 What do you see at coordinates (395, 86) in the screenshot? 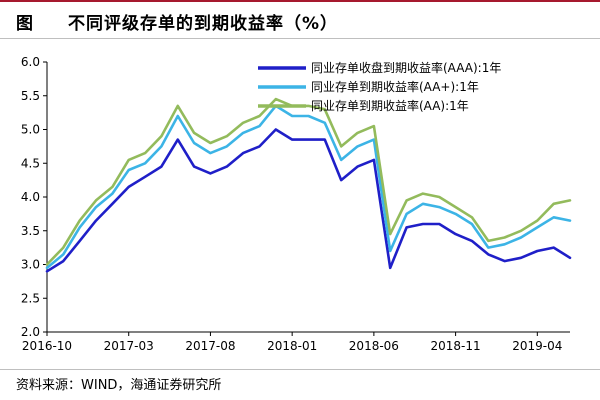
I see `legend-label-2: 同业存单到期收益率(AA+):1年` at bounding box center [395, 86].